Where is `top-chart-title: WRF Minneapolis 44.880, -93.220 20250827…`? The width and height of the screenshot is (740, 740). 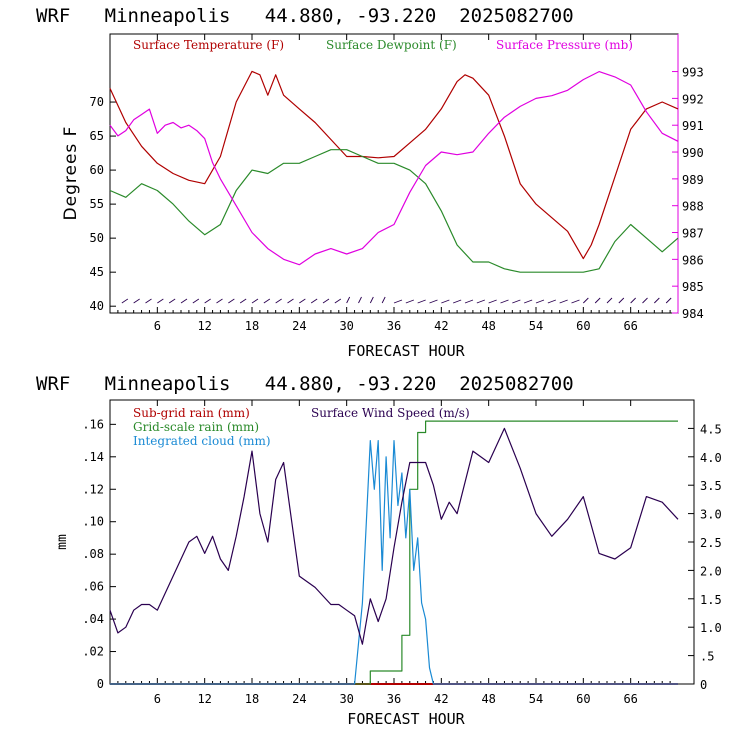 top-chart-title: WRF Minneapolis 44.880, -93.220 20250827… is located at coordinates (305, 16).